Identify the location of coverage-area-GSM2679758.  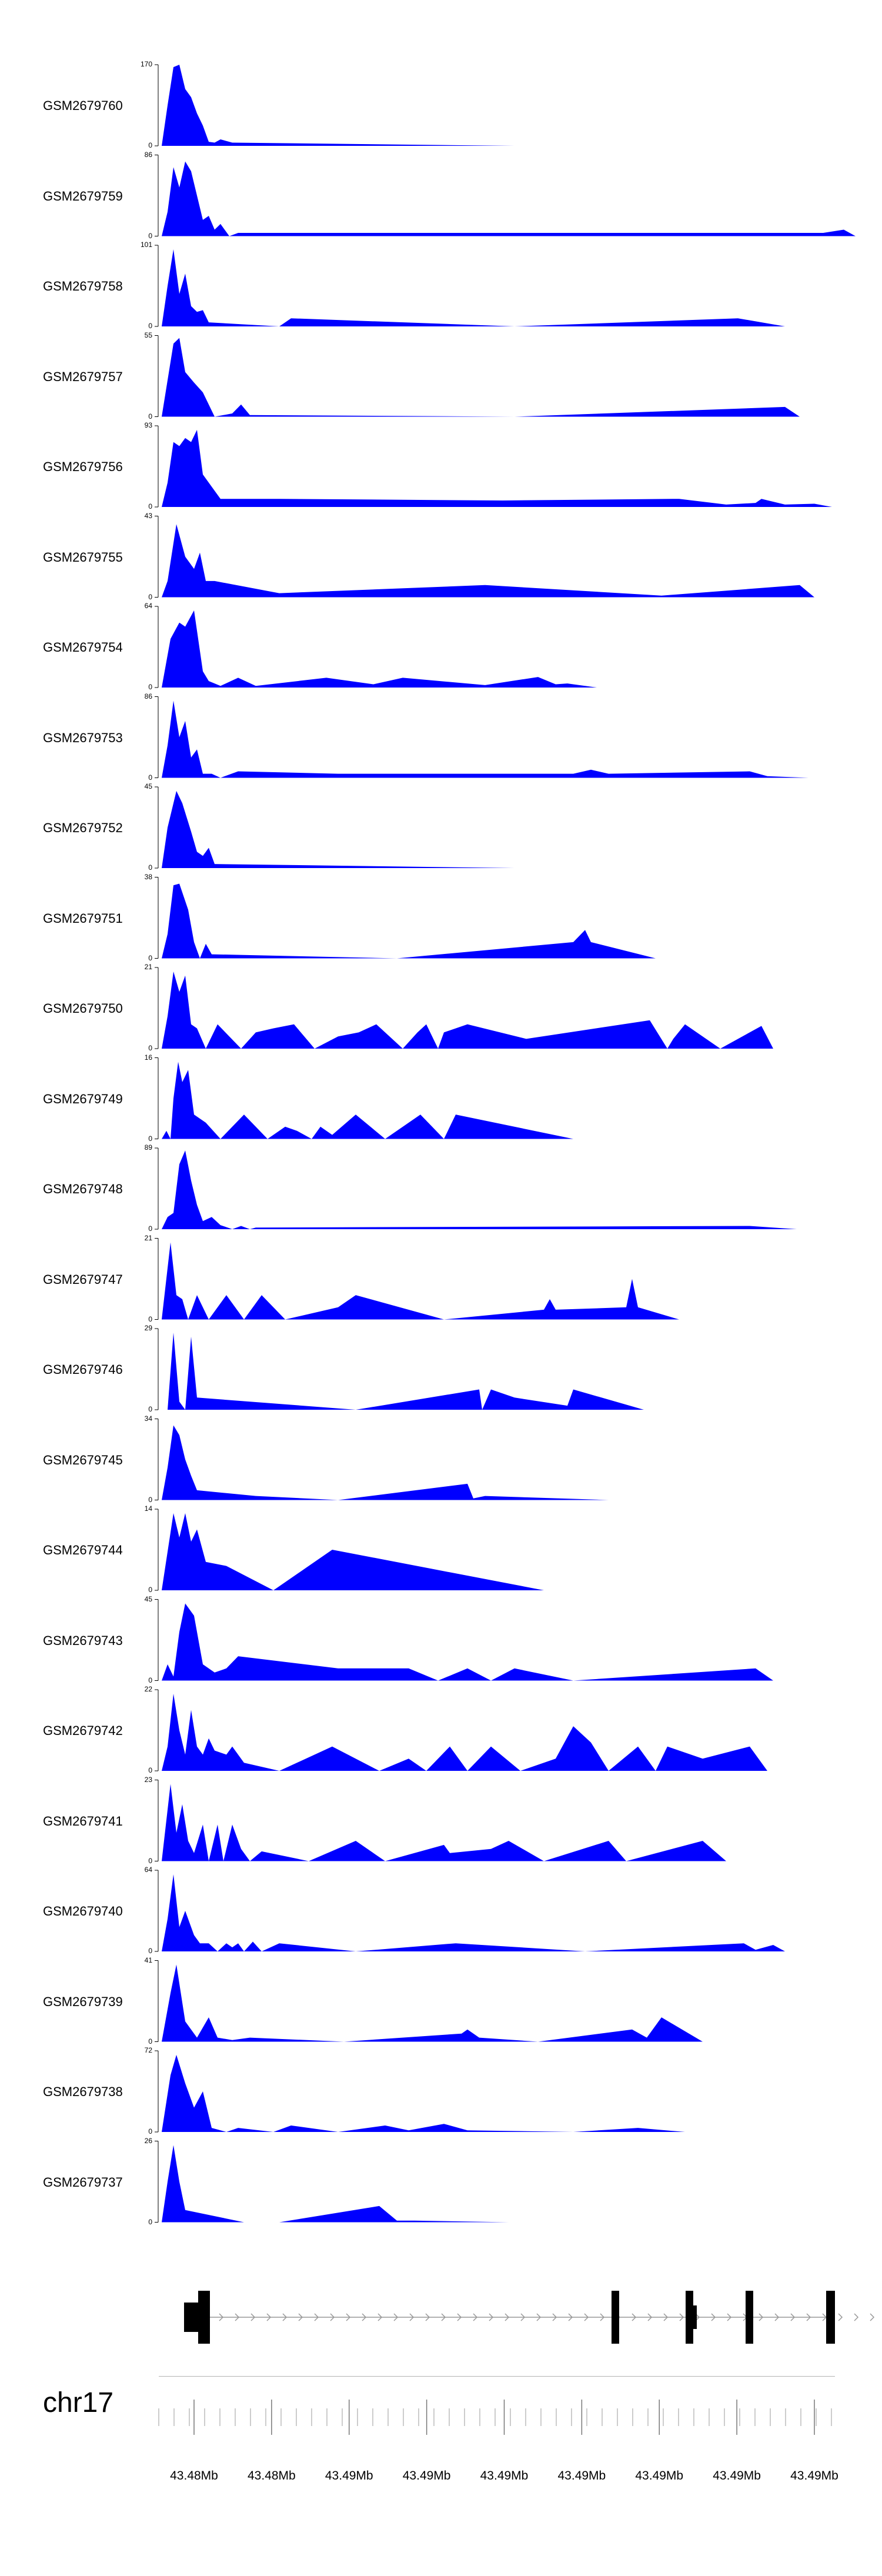
(473, 287).